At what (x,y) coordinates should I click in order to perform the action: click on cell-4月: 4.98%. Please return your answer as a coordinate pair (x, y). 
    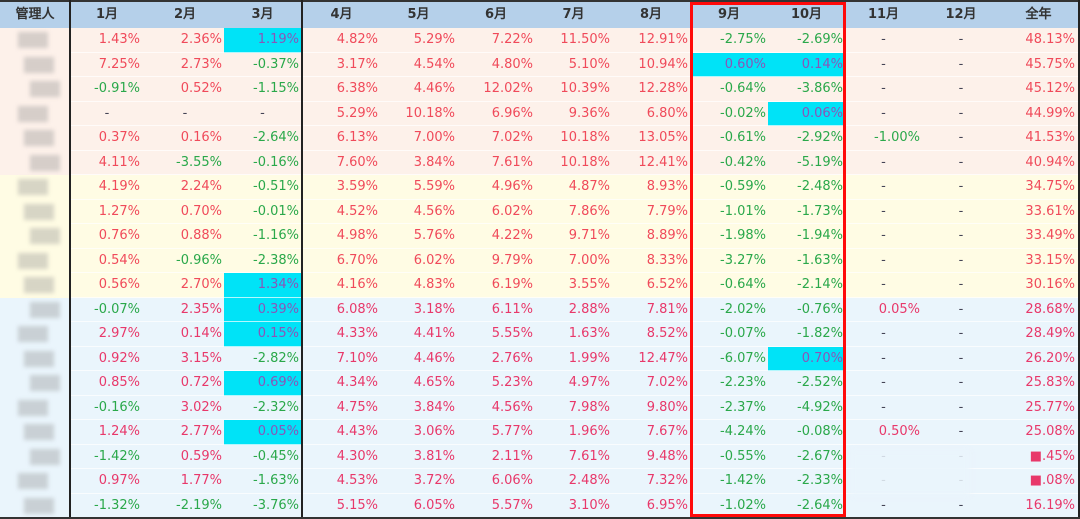
    Looking at the image, I should click on (357, 235).